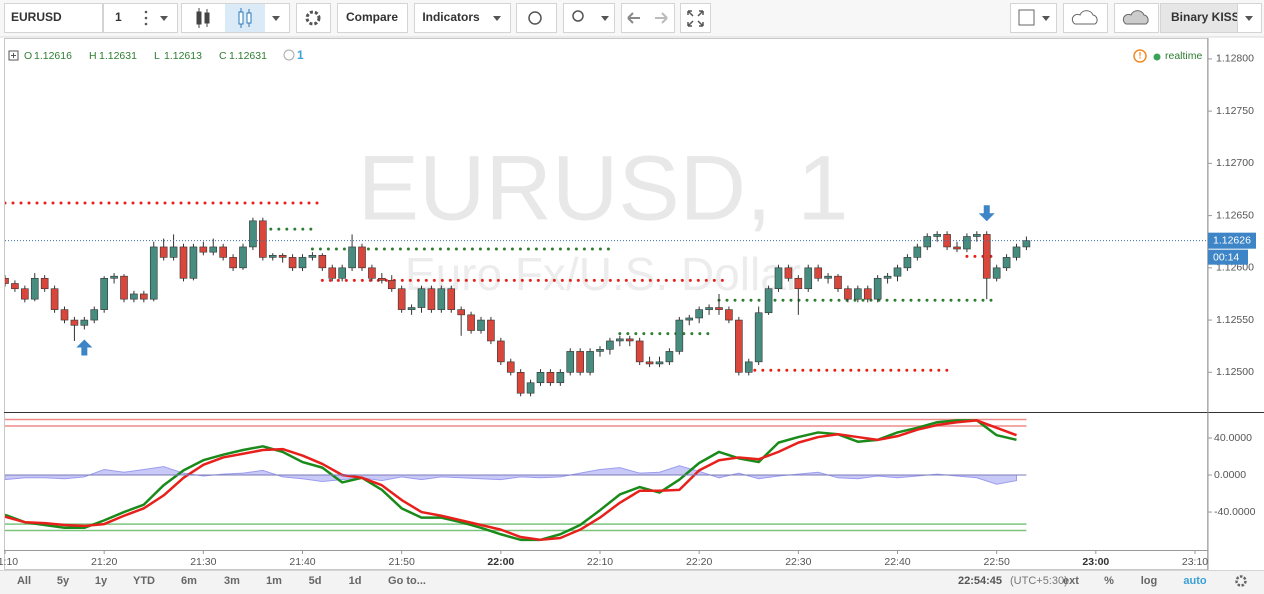 The image size is (1264, 594). What do you see at coordinates (633, 18) in the screenshot?
I see `undo-icon` at bounding box center [633, 18].